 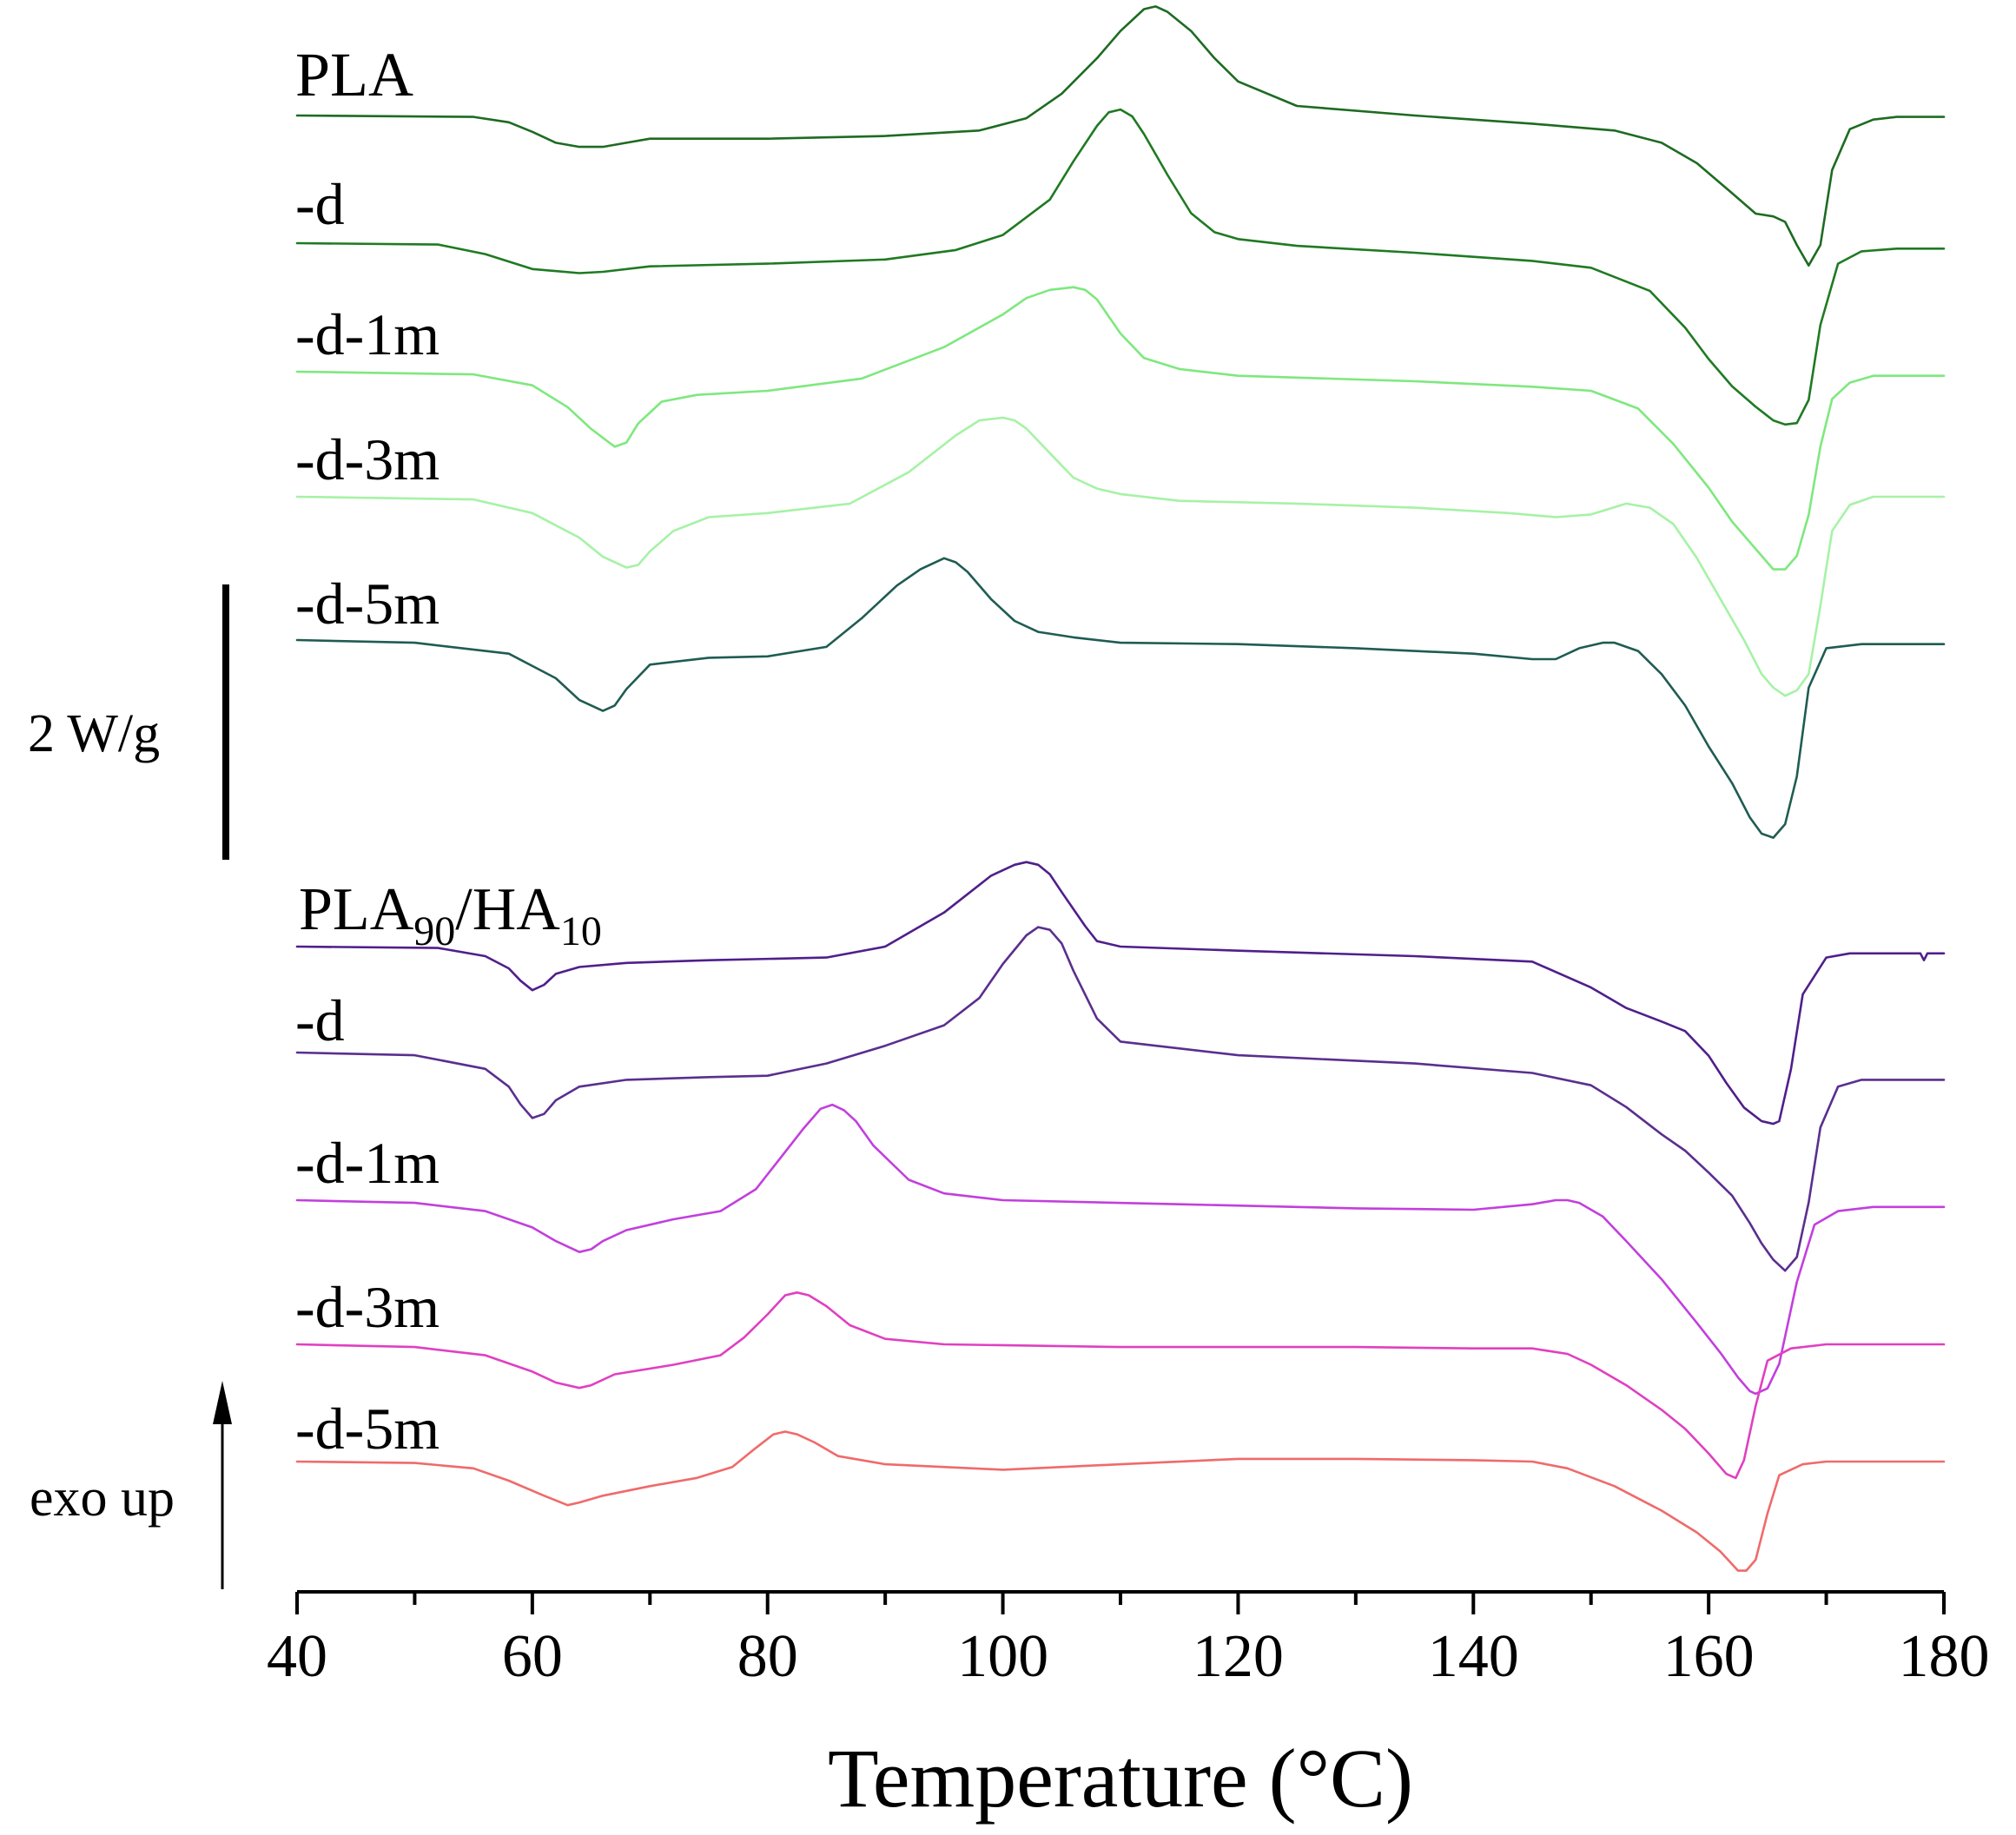 I want to click on curve-pla-d-5m, so click(x=1120, y=698).